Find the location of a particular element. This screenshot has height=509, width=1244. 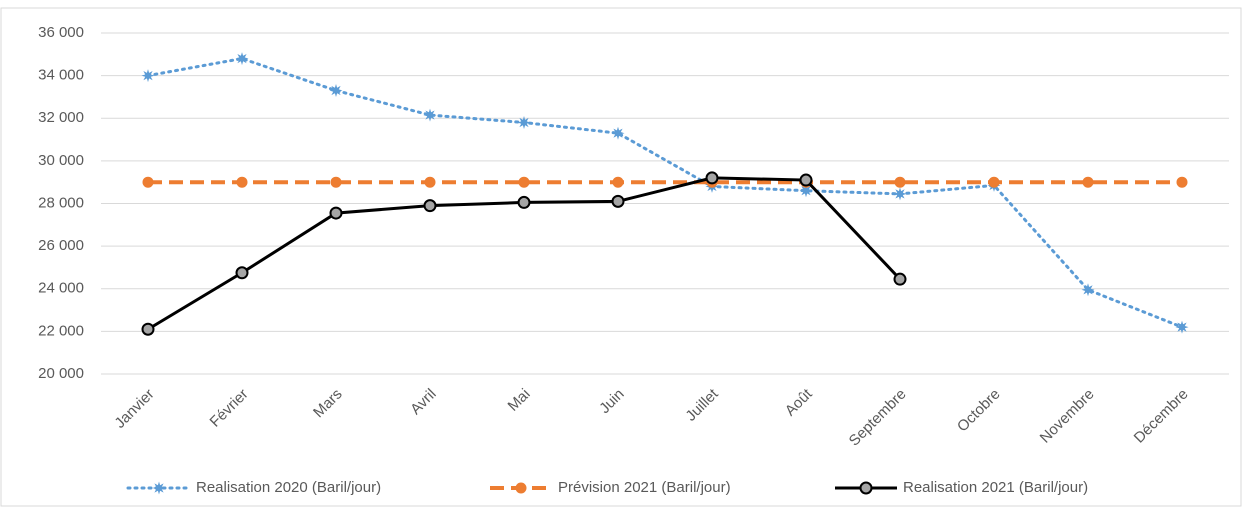

legend-label: Realisation 2021 (Baril/jour) is located at coordinates (995, 487).